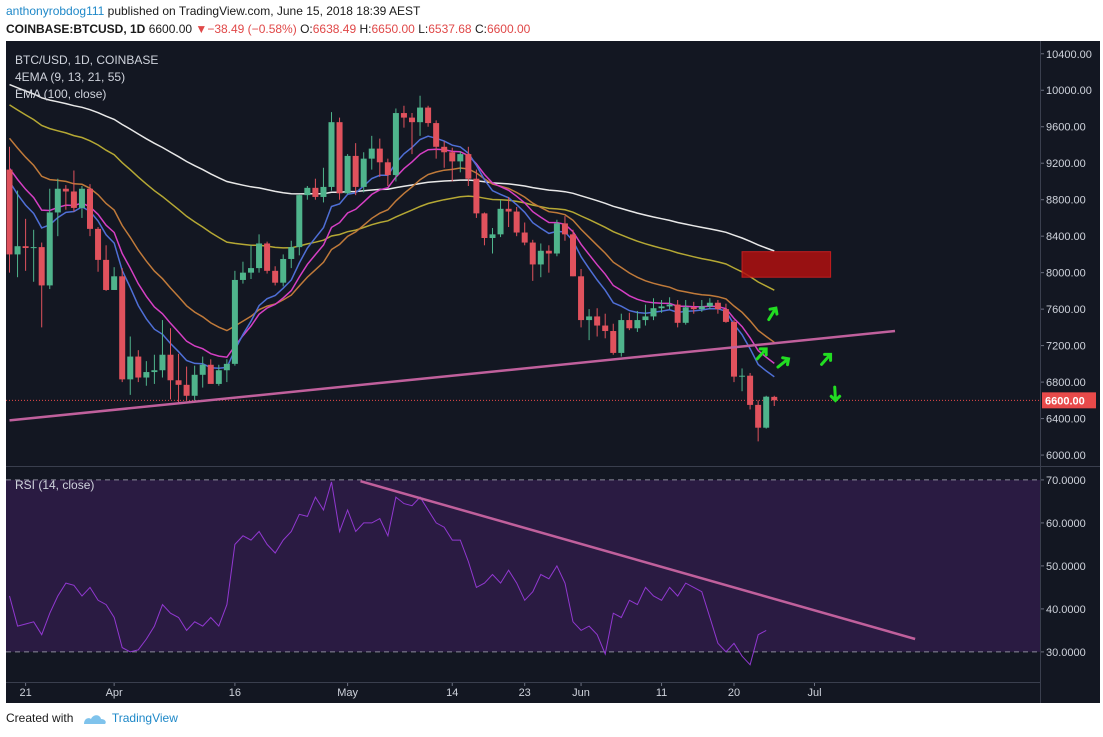  What do you see at coordinates (734, 693) in the screenshot?
I see `time-tick-label: 20` at bounding box center [734, 693].